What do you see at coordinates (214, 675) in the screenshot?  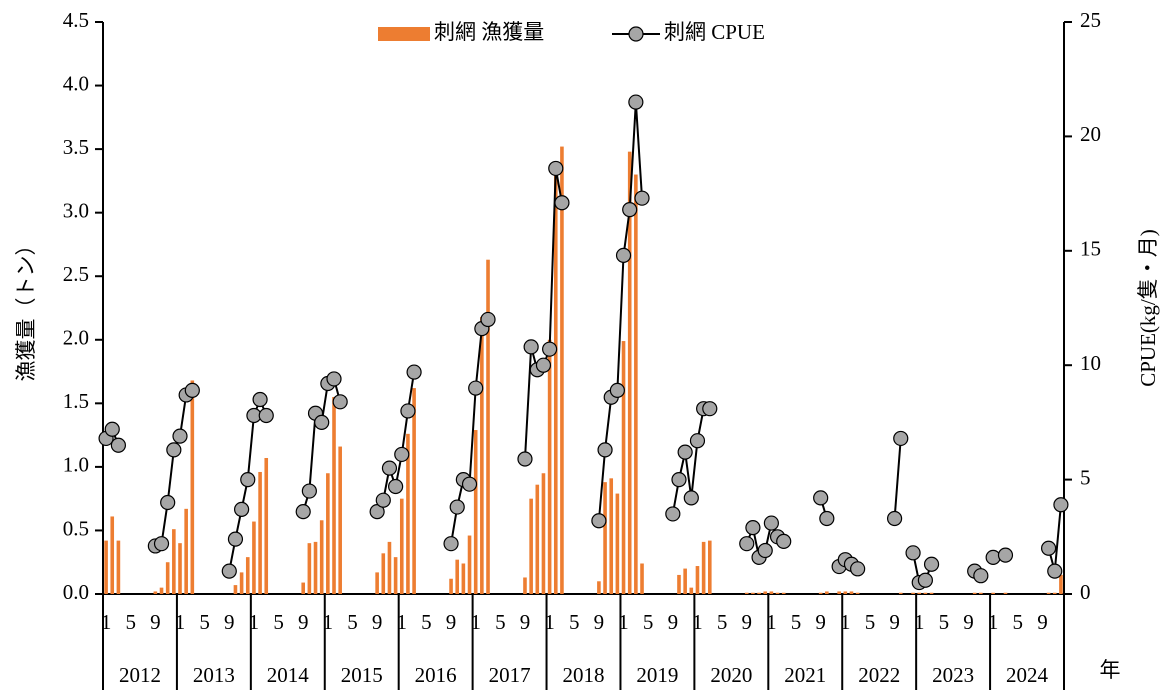 I see `year-label: 2013` at bounding box center [214, 675].